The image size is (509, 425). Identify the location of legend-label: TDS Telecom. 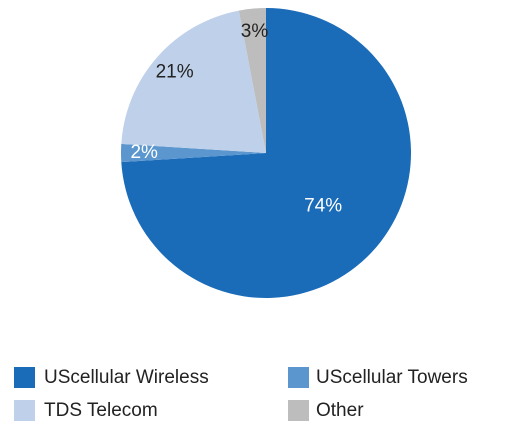
(101, 410).